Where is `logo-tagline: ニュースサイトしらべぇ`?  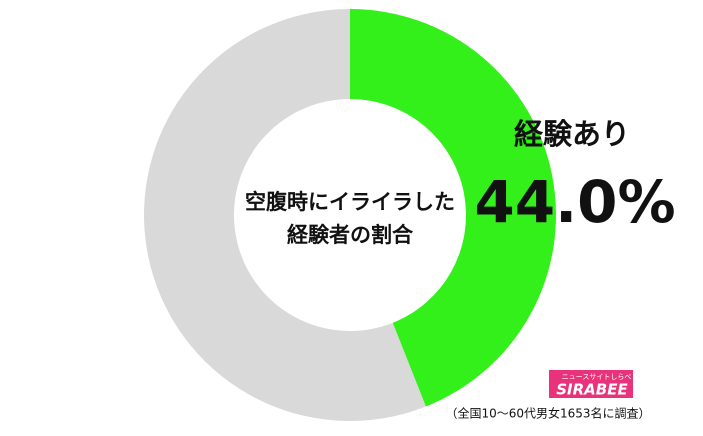
logo-tagline: ニュースサイトしらべぇ is located at coordinates (600, 377).